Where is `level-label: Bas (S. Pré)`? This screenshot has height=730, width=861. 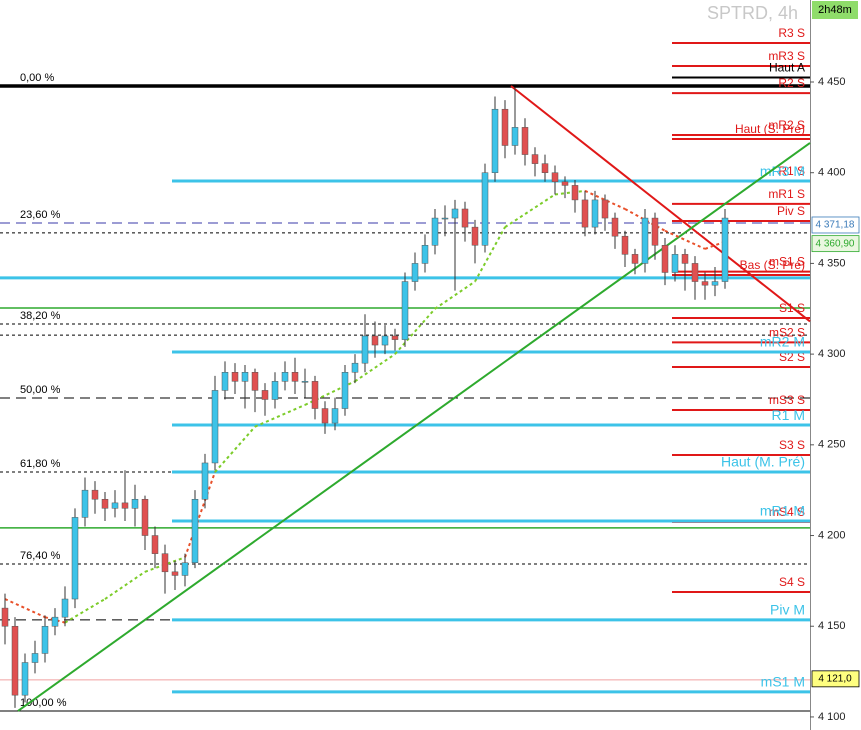
level-label: Bas (S. Pré) is located at coordinates (772, 265).